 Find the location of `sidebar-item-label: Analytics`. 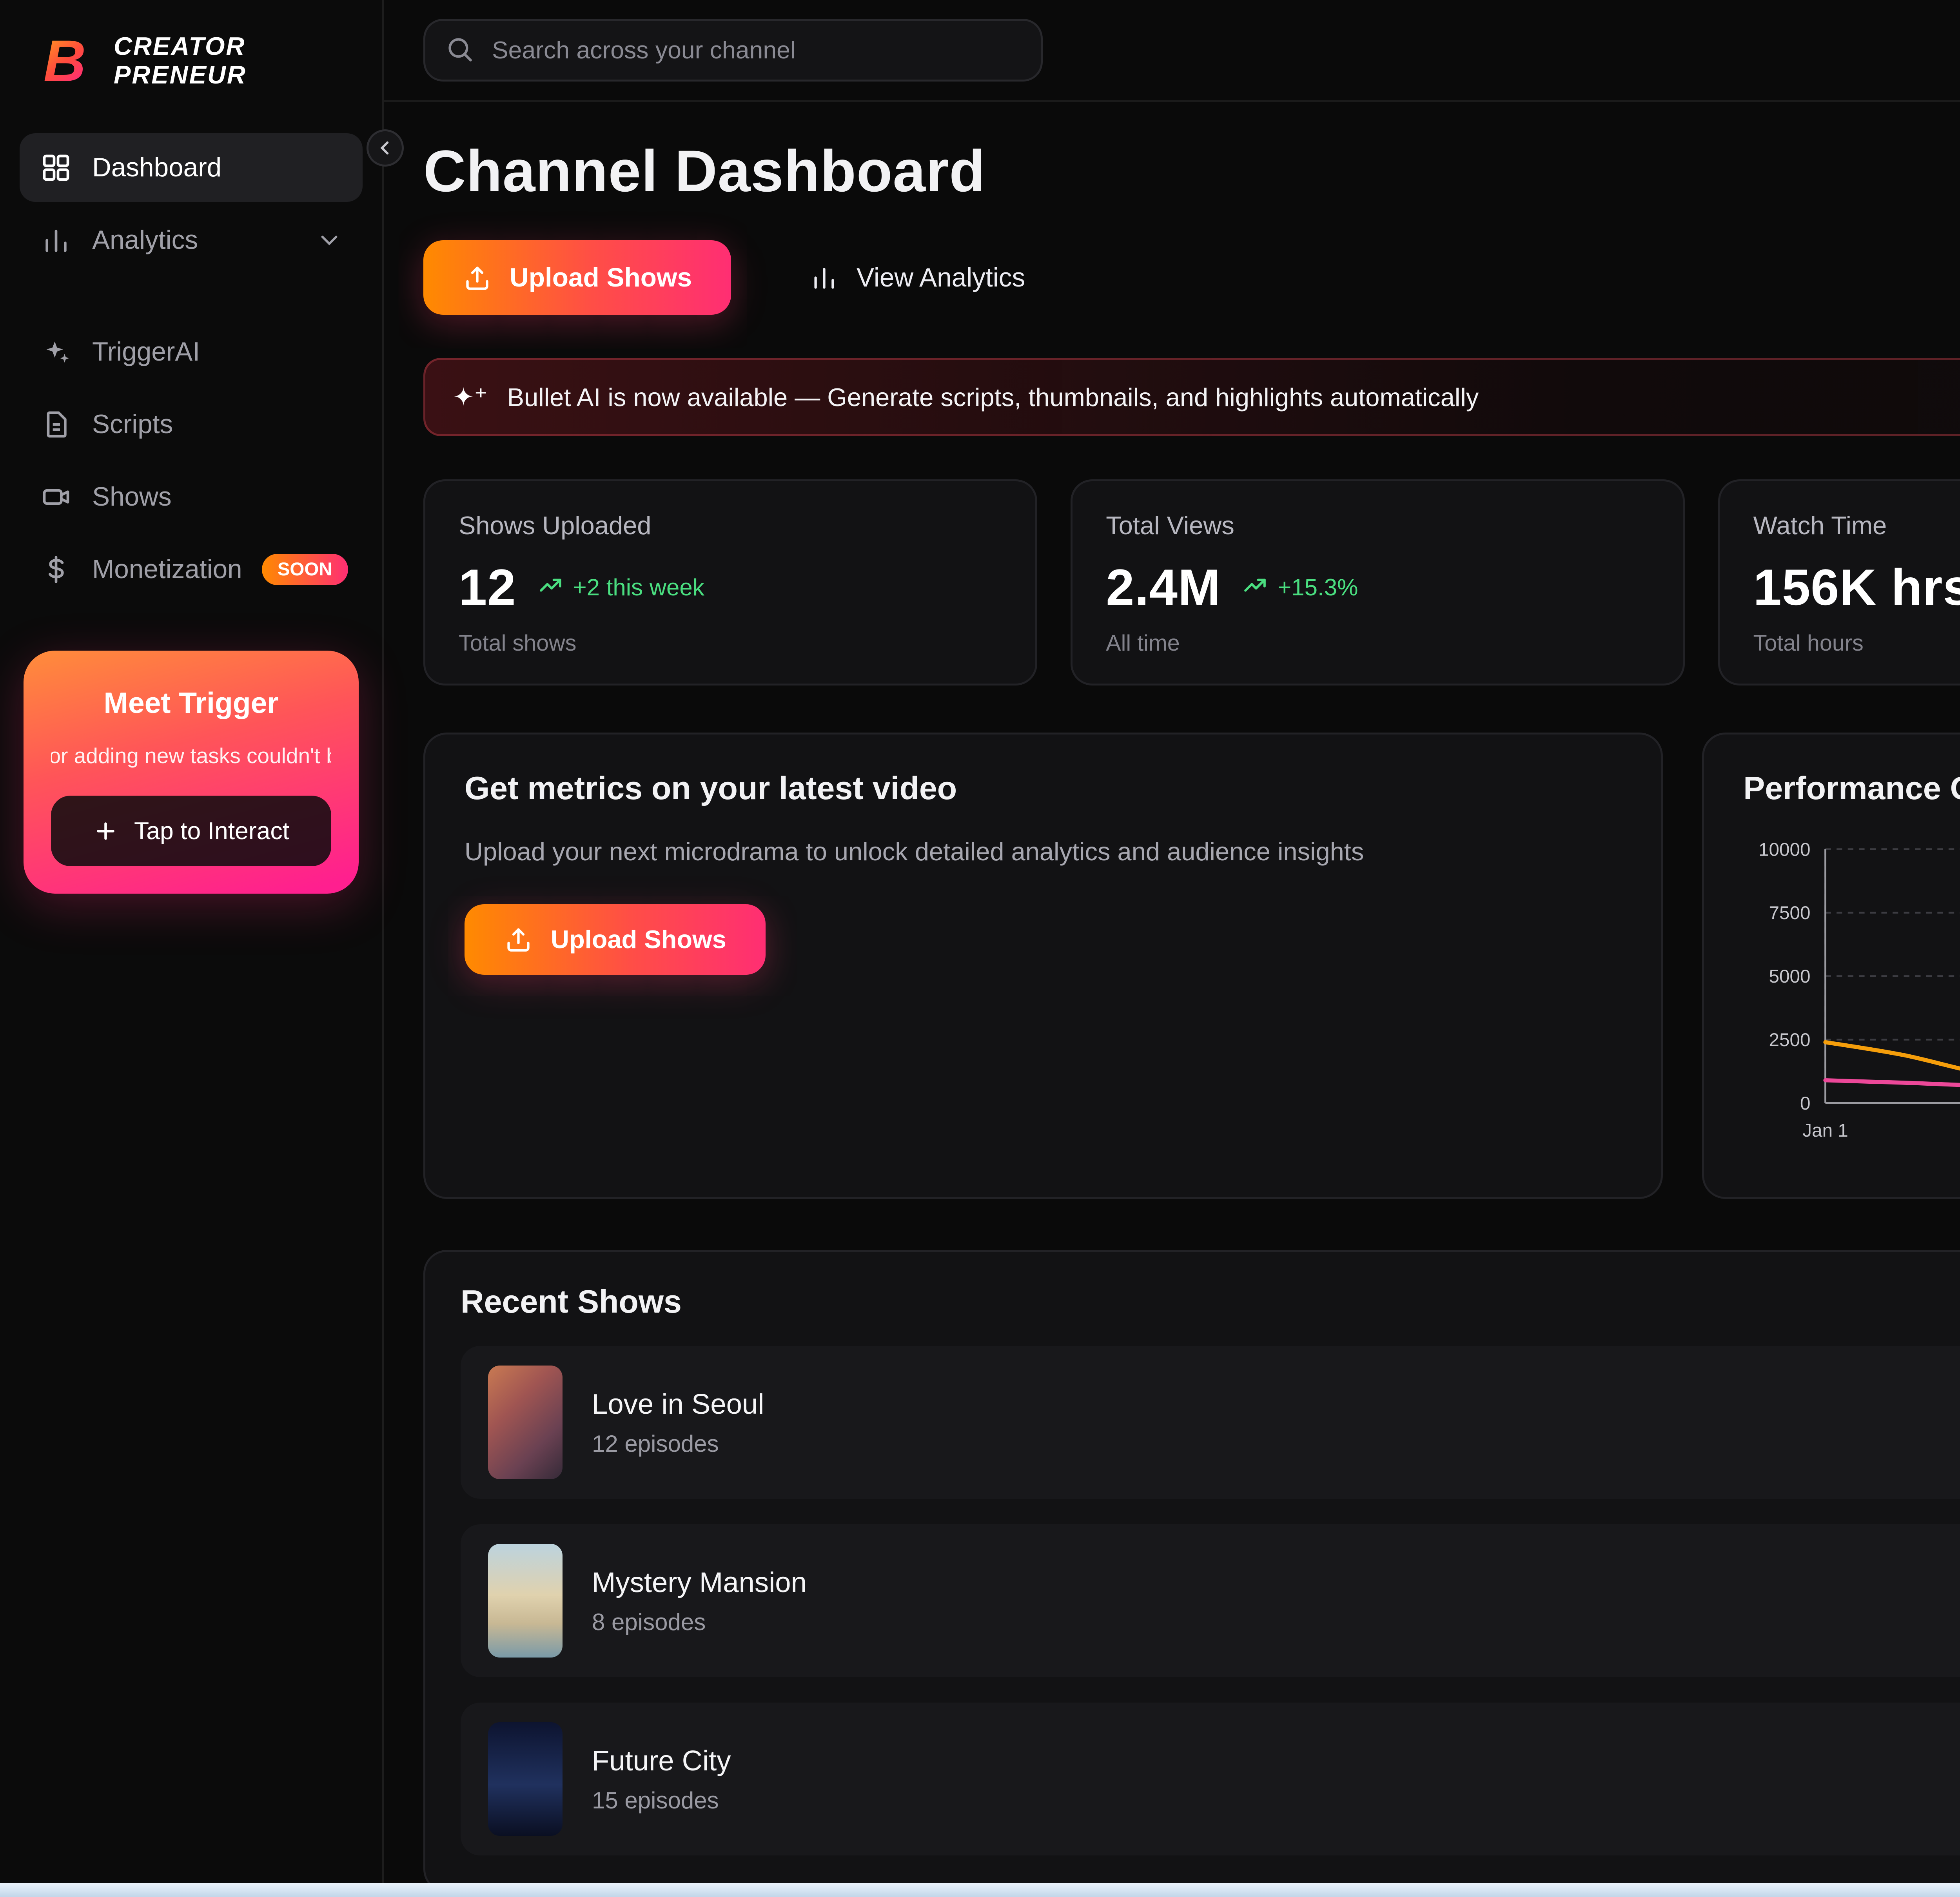

sidebar-item-label: Analytics is located at coordinates (145, 240).